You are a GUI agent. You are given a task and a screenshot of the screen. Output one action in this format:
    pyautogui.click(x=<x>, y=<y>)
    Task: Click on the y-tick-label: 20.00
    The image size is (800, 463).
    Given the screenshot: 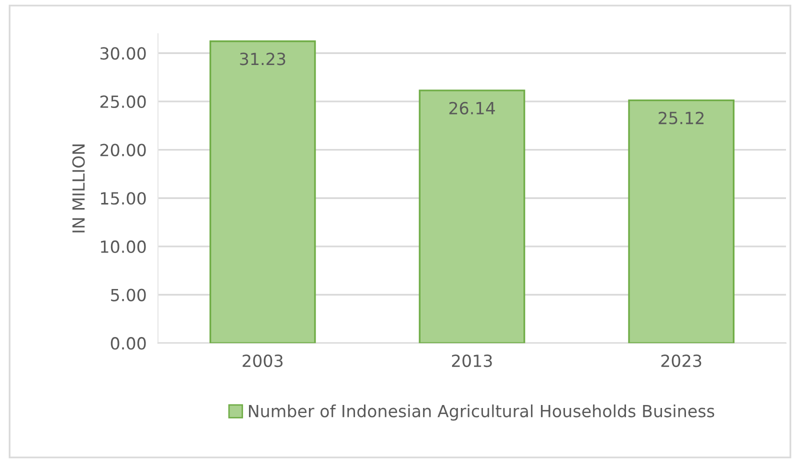 What is the action you would take?
    pyautogui.click(x=123, y=150)
    